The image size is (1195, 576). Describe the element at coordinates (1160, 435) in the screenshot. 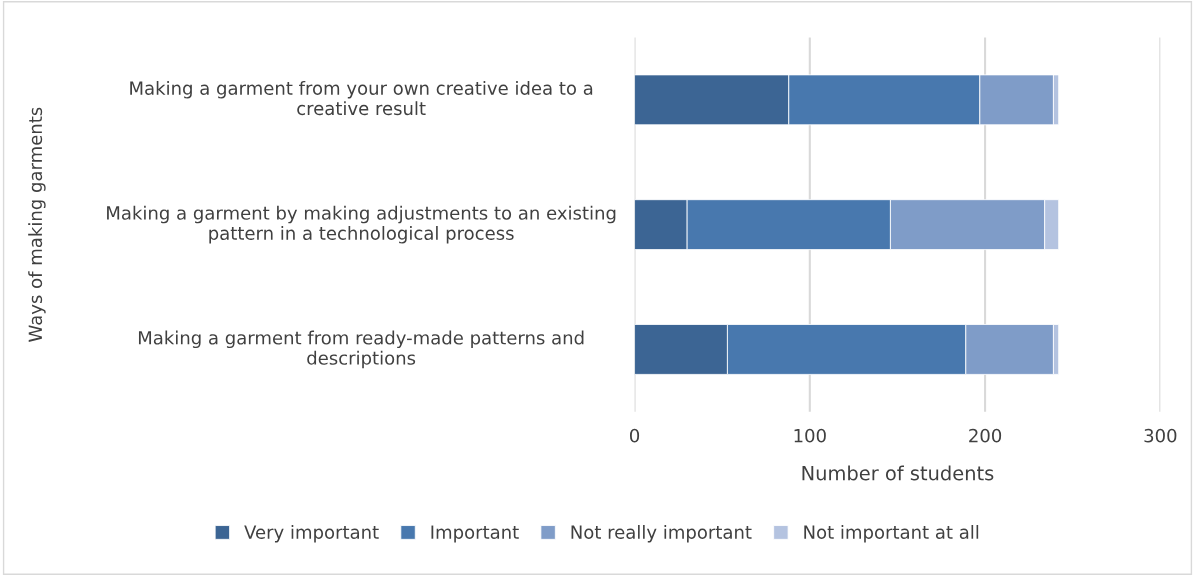

I see `x-tick-label: 300` at that location.